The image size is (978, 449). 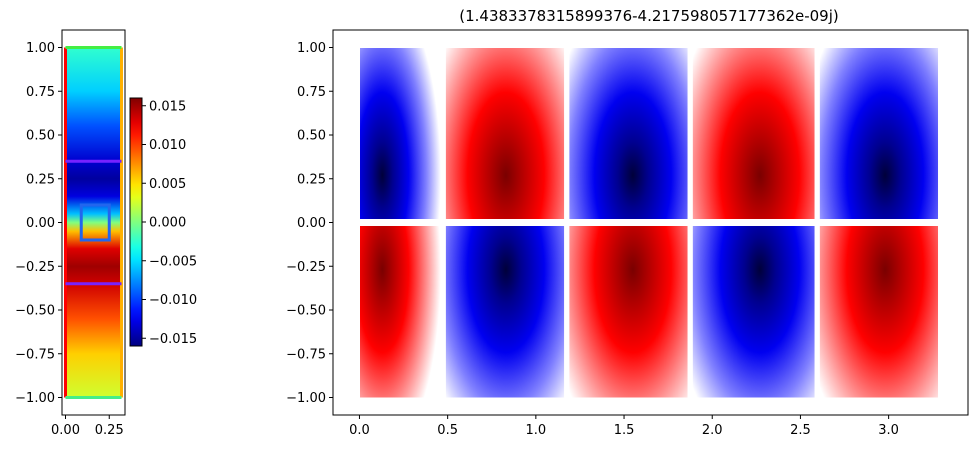 What do you see at coordinates (879, 312) in the screenshot?
I see `lobe-4-lower` at bounding box center [879, 312].